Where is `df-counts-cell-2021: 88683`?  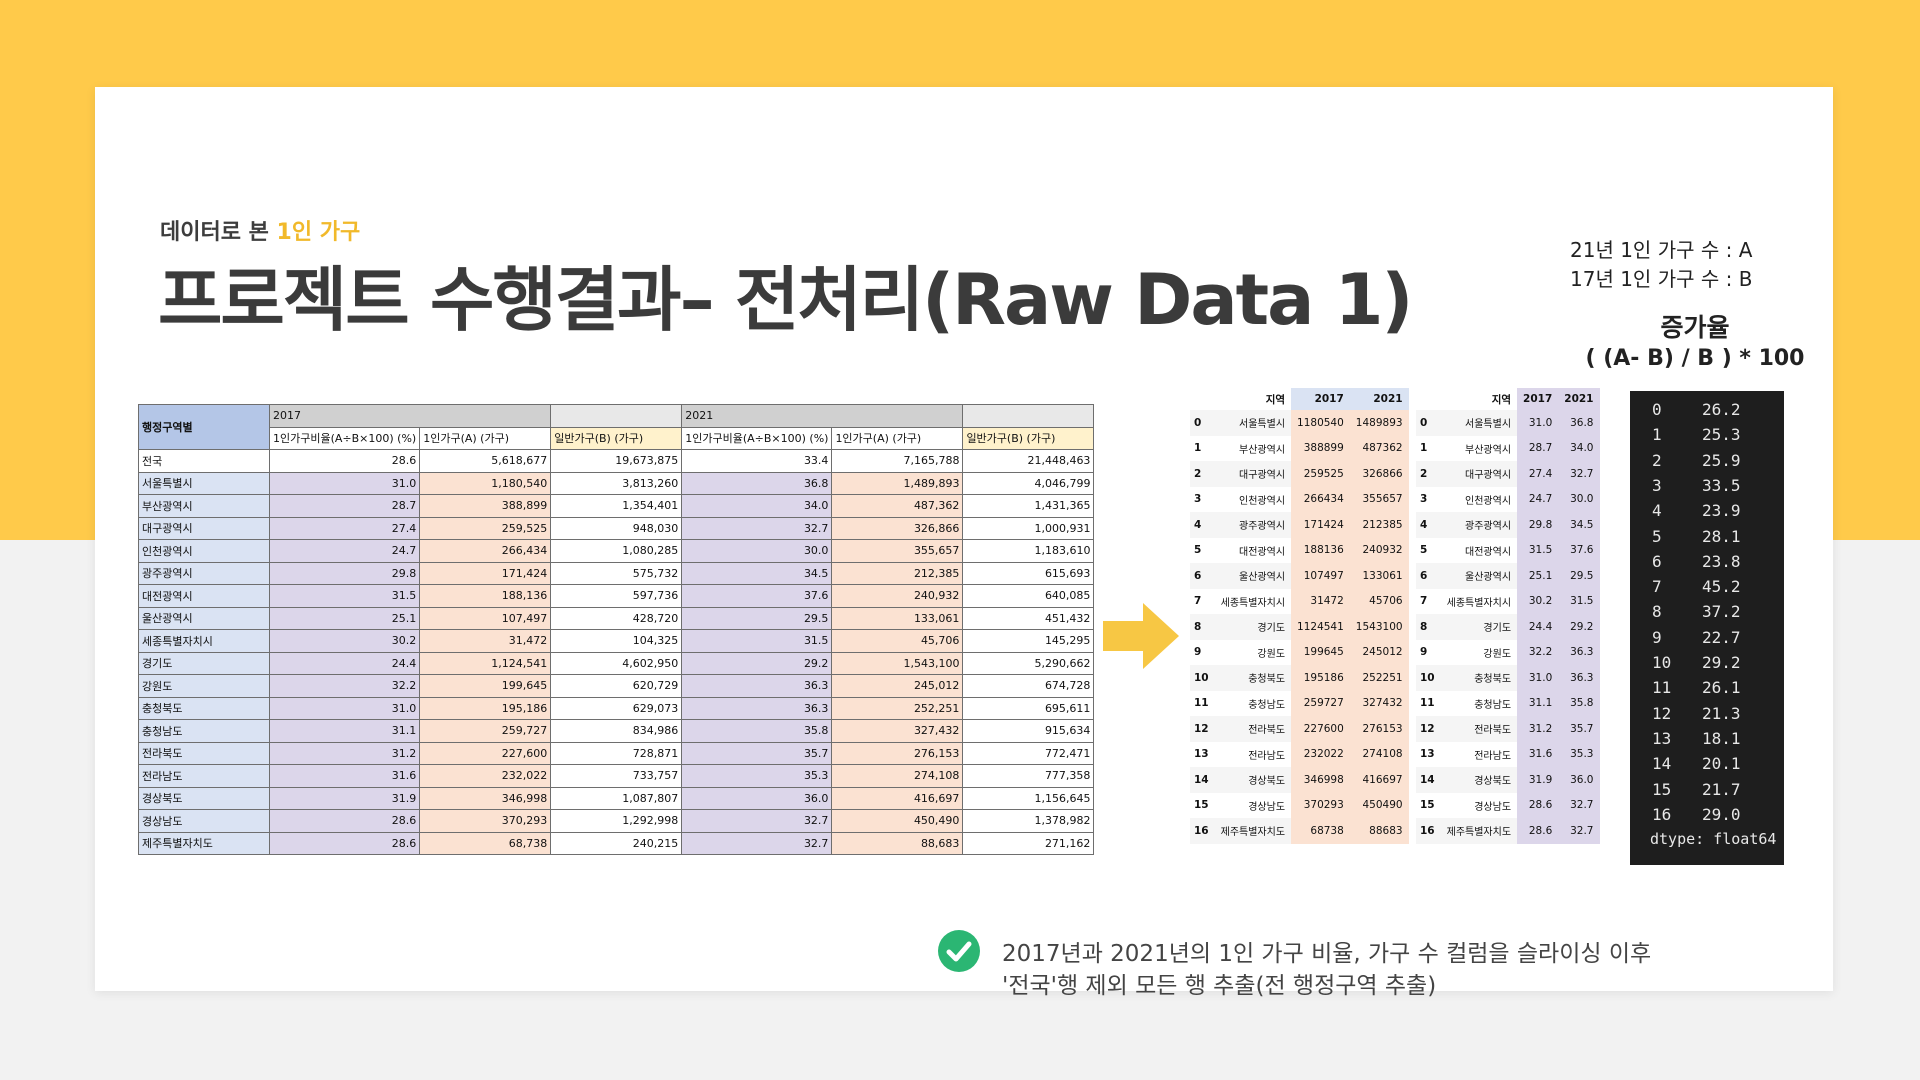 df-counts-cell-2021: 88683 is located at coordinates (1379, 831).